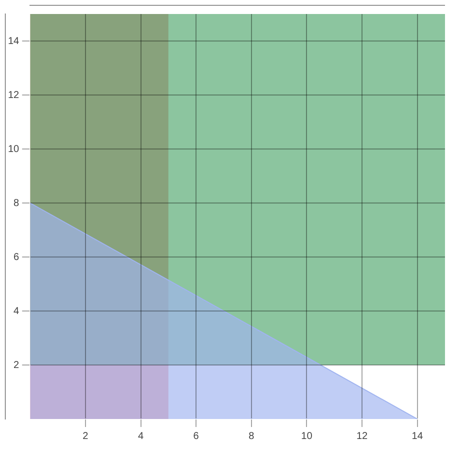 This screenshot has width=452, height=450. I want to click on x-tick-label: 6, so click(196, 436).